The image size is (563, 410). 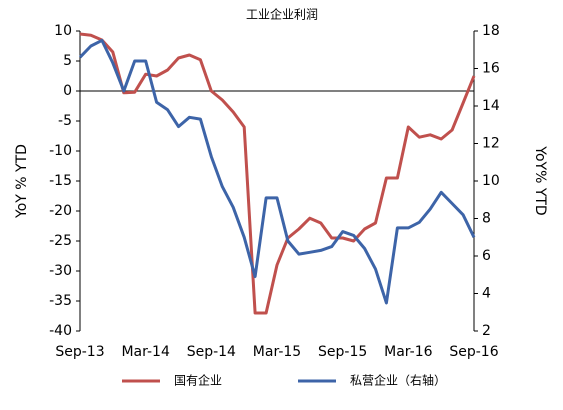 I want to click on y-axis-label: YoY % YTD, so click(x=22, y=181).